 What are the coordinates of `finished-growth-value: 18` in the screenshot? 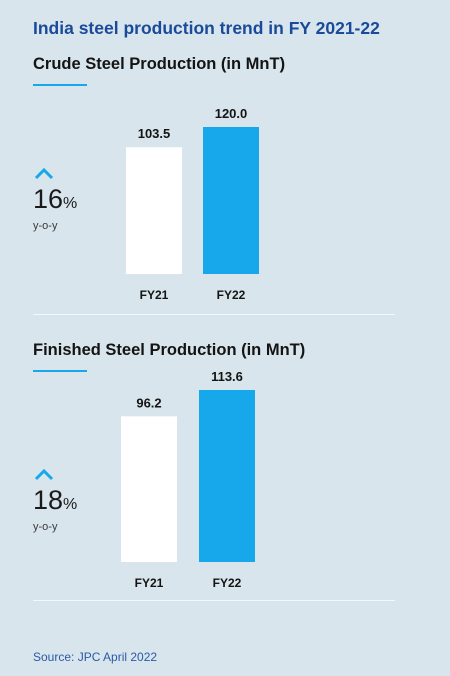 It's located at (48, 500).